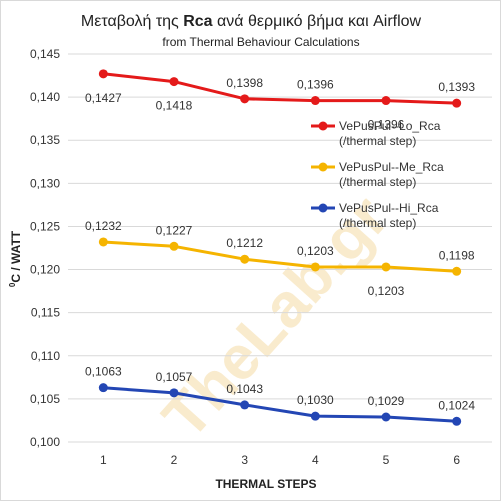 The width and height of the screenshot is (501, 502). What do you see at coordinates (45, 54) in the screenshot?
I see `y-tick-label: 0,145` at bounding box center [45, 54].